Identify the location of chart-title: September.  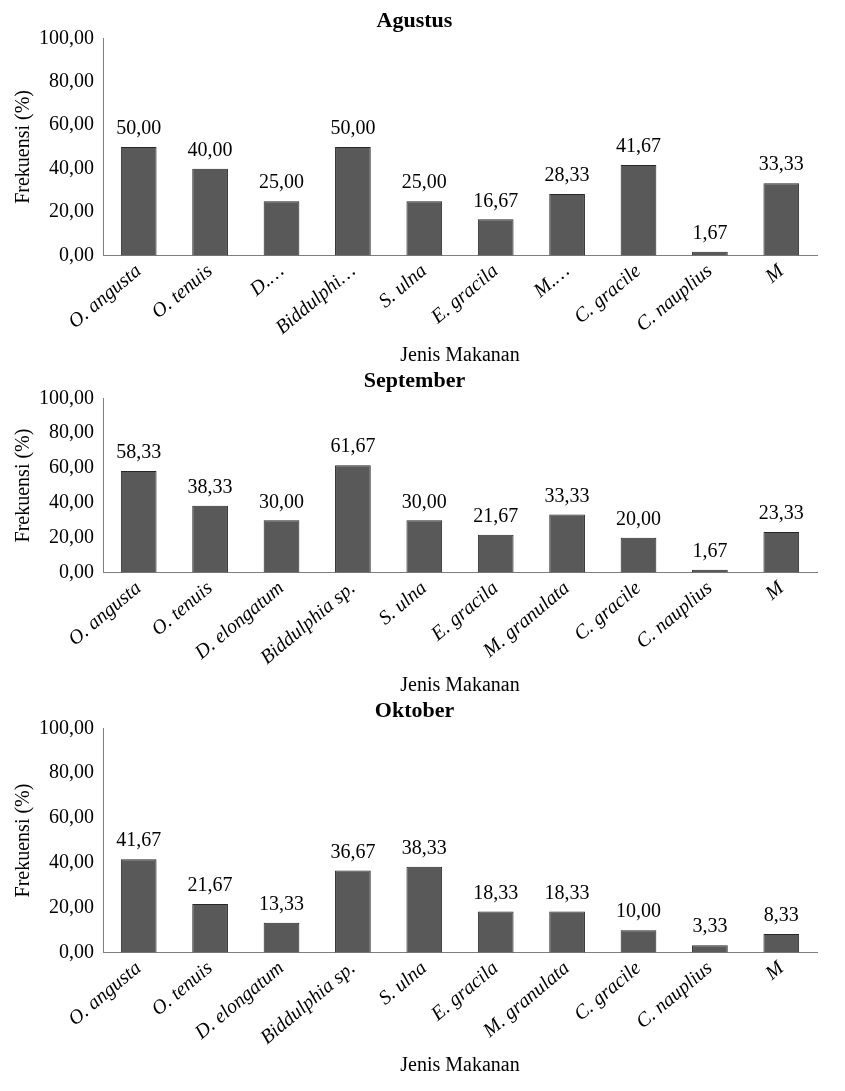
(414, 379).